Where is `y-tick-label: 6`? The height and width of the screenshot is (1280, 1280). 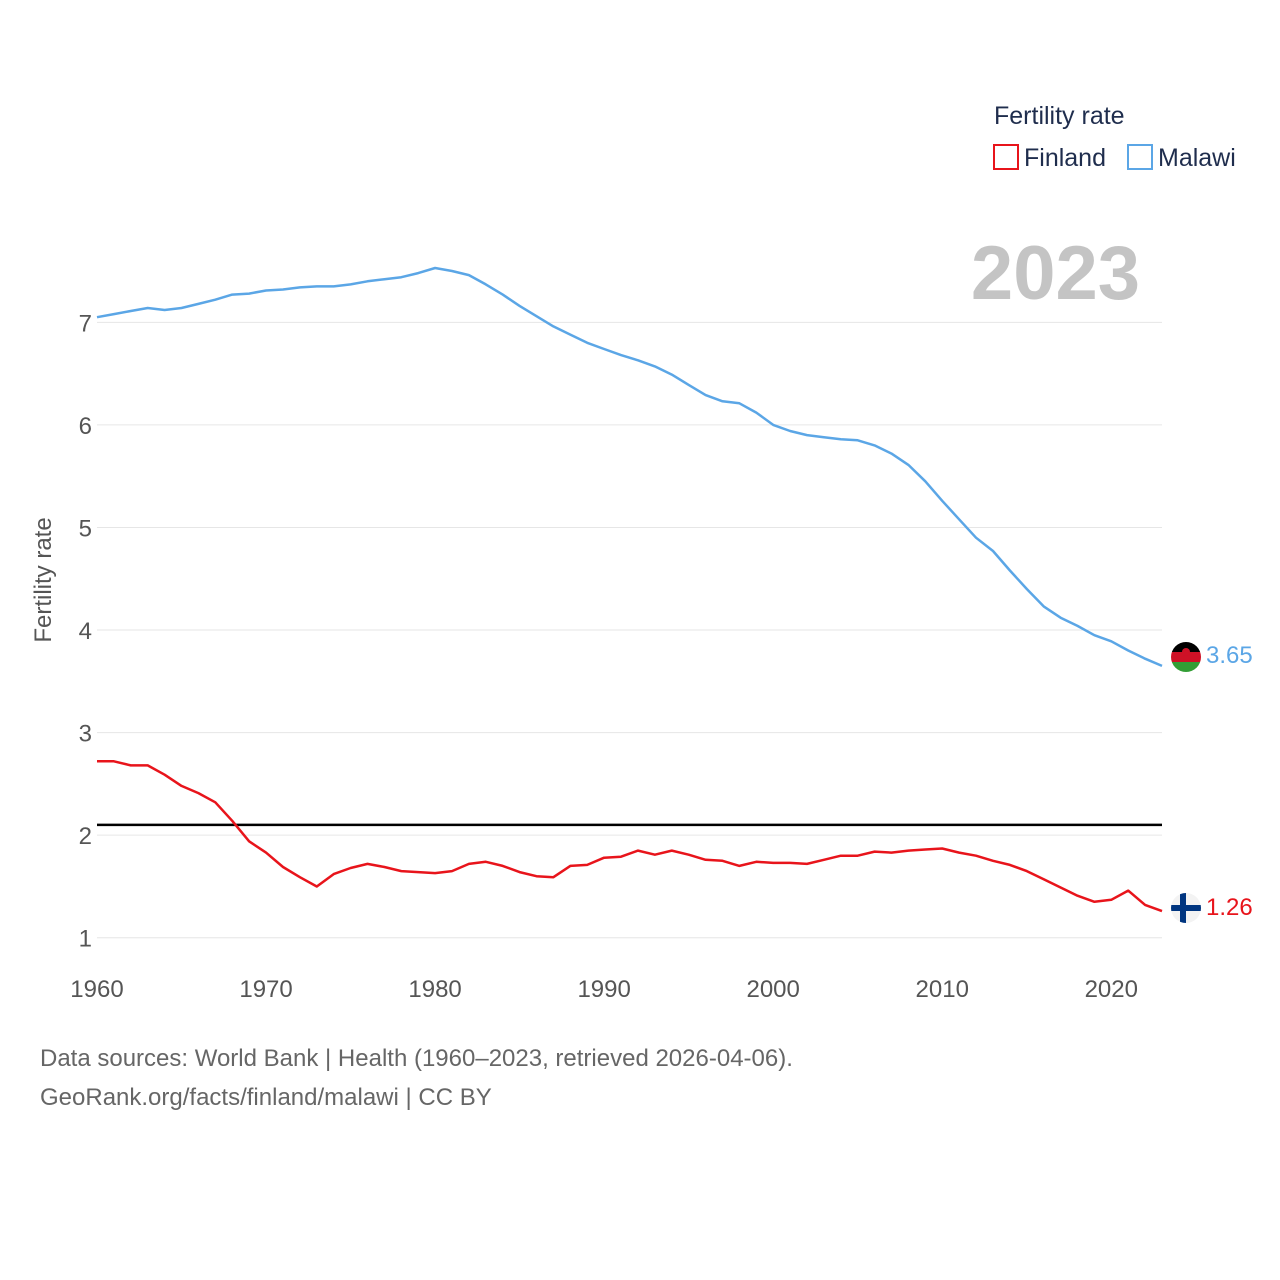
y-tick-label: 6 is located at coordinates (85, 426).